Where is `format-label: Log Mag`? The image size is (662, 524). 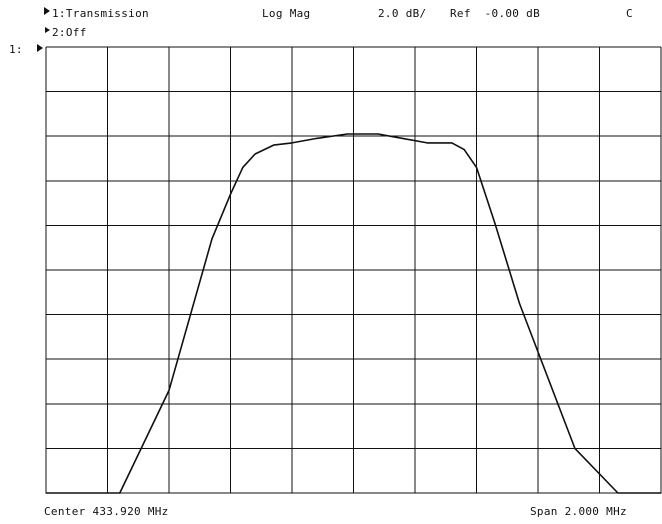 format-label: Log Mag is located at coordinates (286, 13).